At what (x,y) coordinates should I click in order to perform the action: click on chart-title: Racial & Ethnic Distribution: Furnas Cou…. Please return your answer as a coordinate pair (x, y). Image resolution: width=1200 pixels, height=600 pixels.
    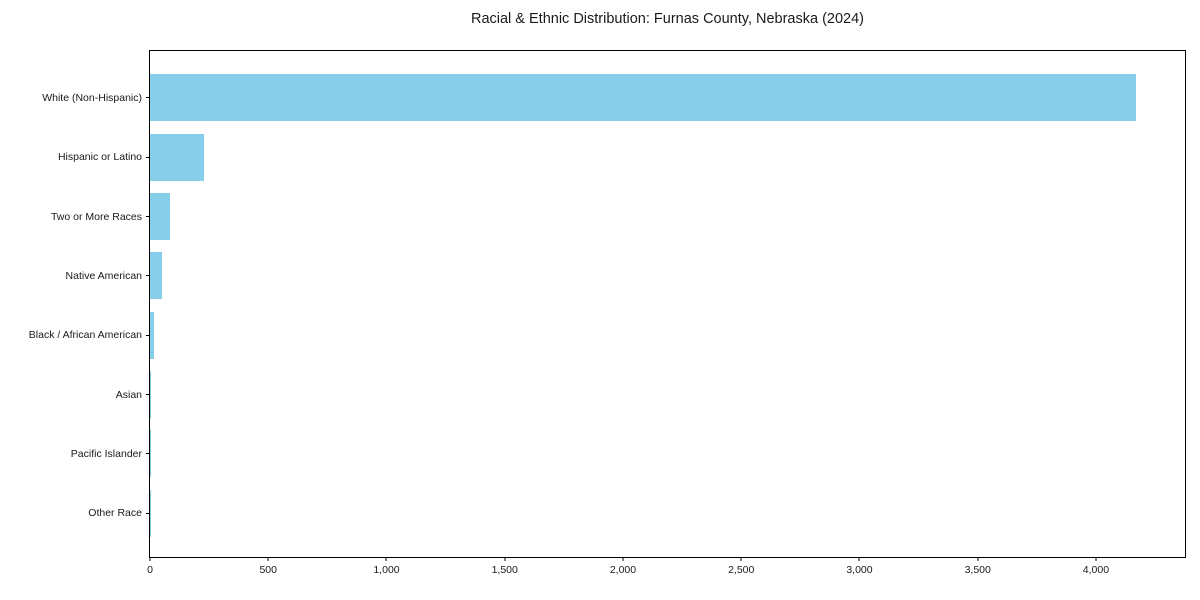
    Looking at the image, I should click on (667, 19).